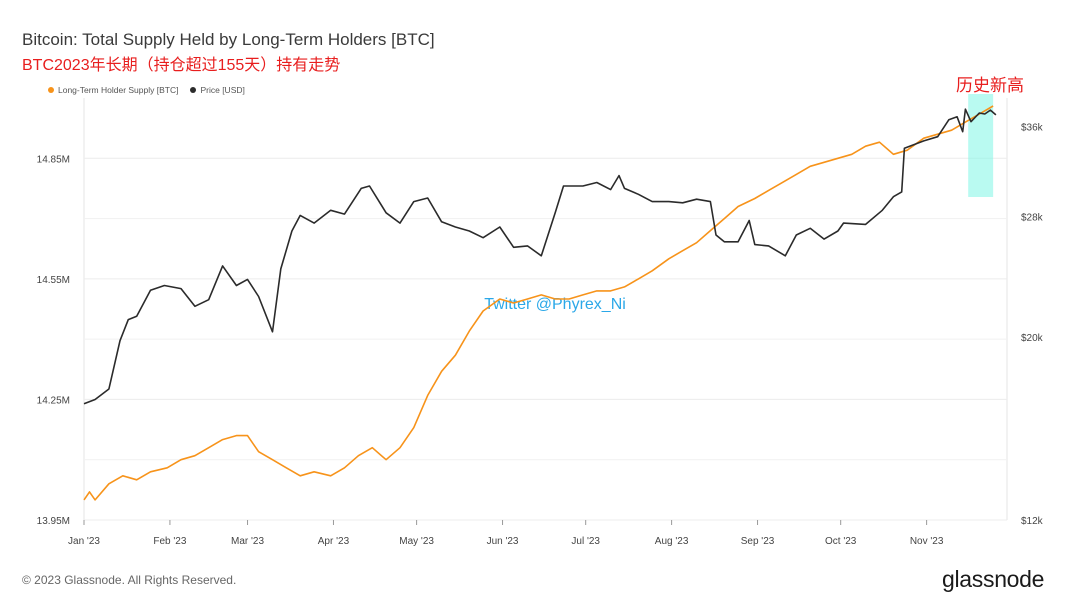  What do you see at coordinates (1032, 521) in the screenshot?
I see `y-right-tick-label: $12k` at bounding box center [1032, 521].